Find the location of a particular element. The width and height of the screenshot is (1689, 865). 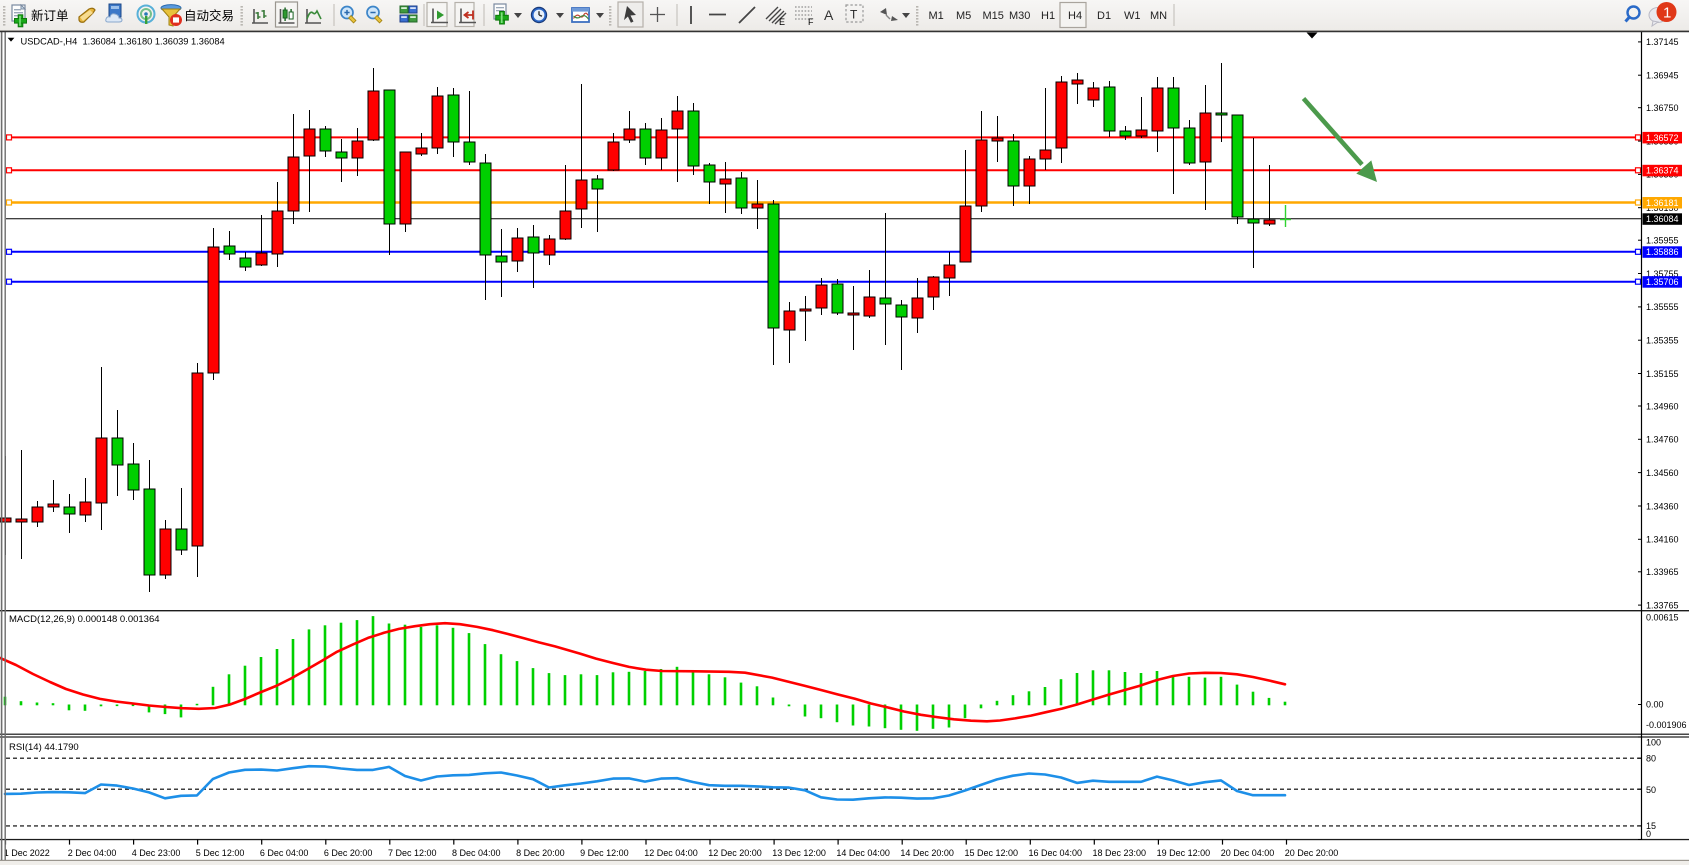

svg-text: T is located at coordinates (854, 15).